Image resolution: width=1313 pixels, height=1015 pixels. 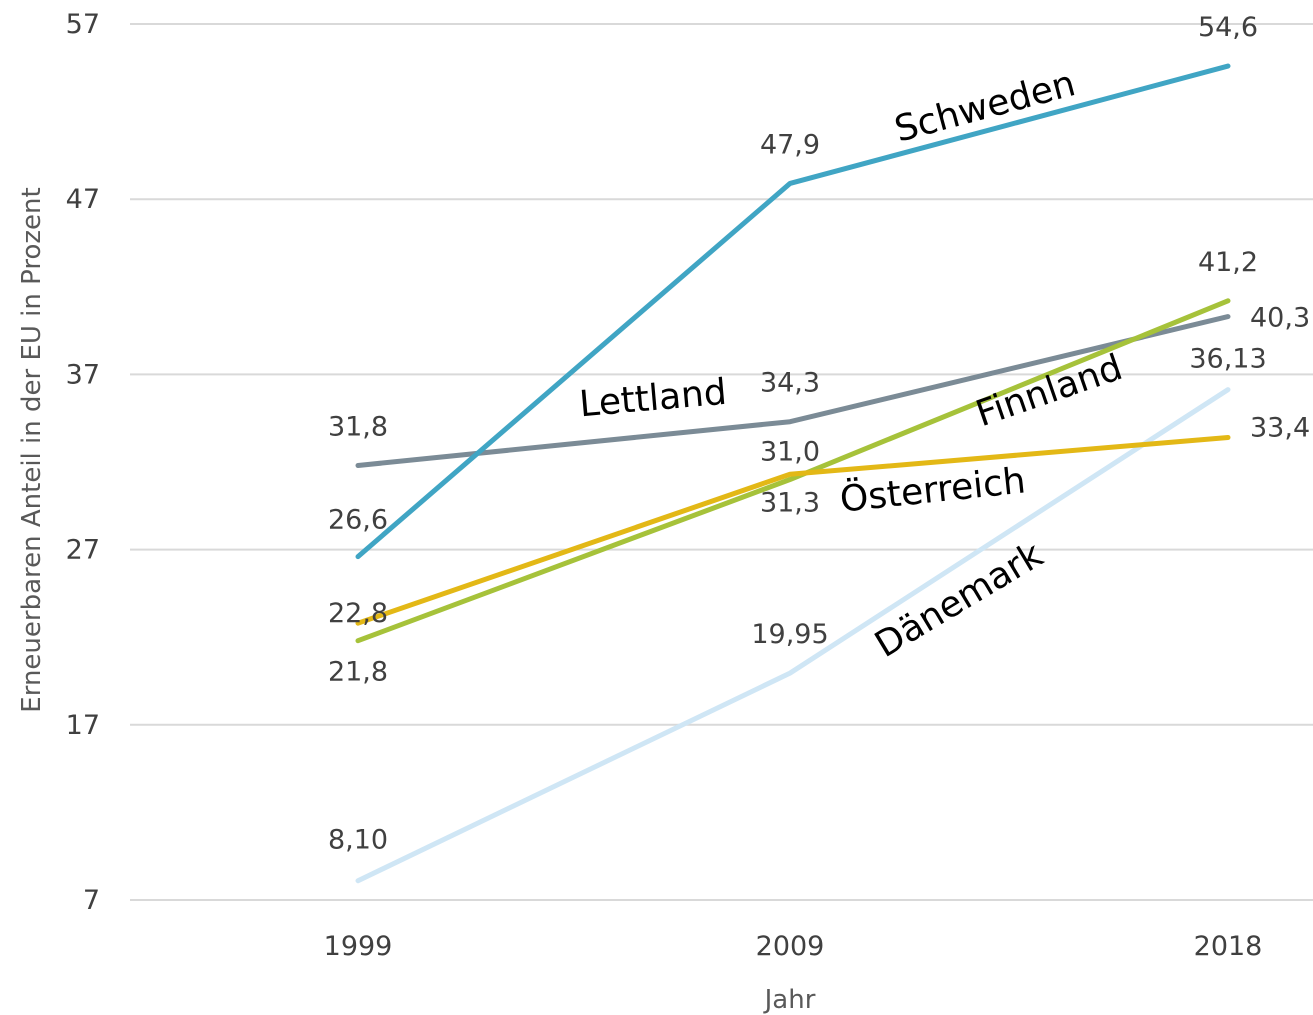 What do you see at coordinates (790, 144) in the screenshot?
I see `data-label: 47,9` at bounding box center [790, 144].